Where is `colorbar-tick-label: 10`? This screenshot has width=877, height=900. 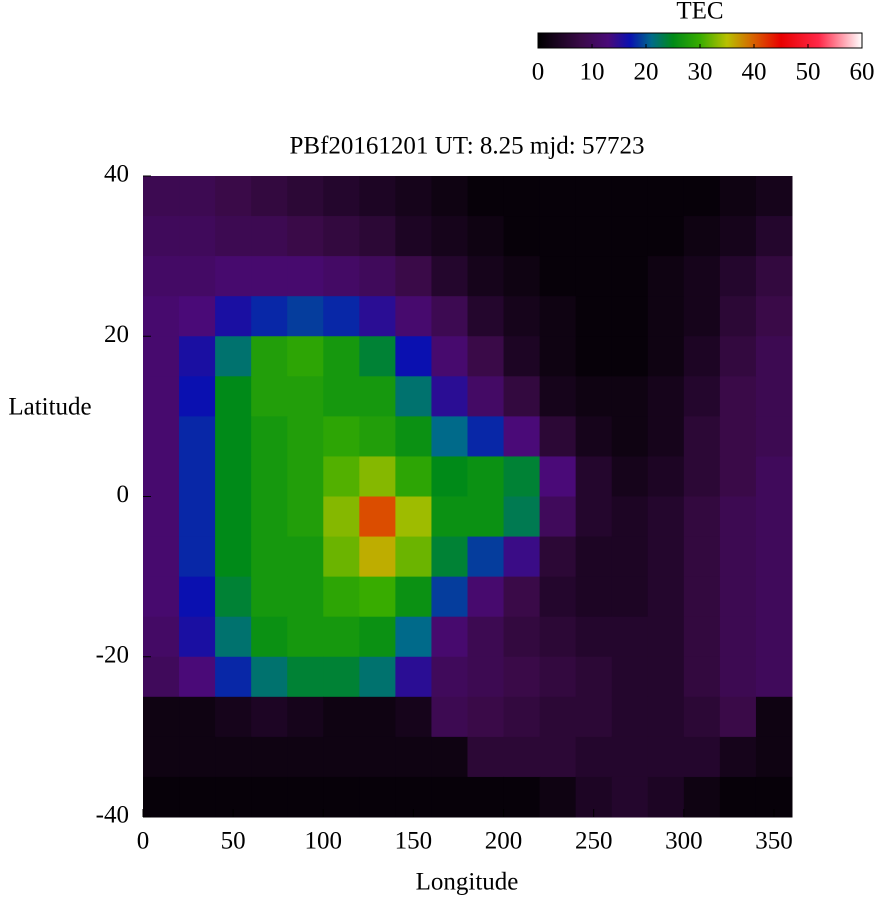
colorbar-tick-label: 10 is located at coordinates (592, 72).